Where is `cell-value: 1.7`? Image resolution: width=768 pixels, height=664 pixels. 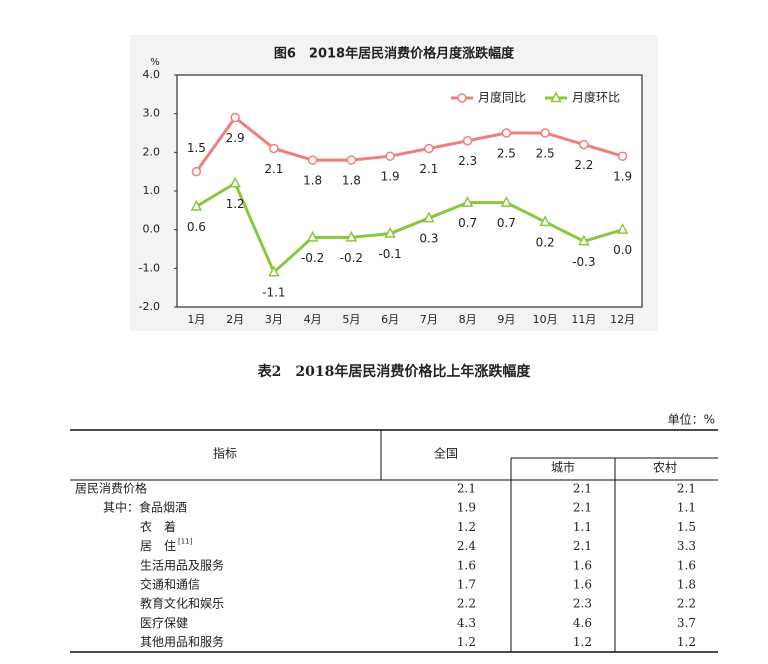
cell-value: 1.7 is located at coordinates (466, 585).